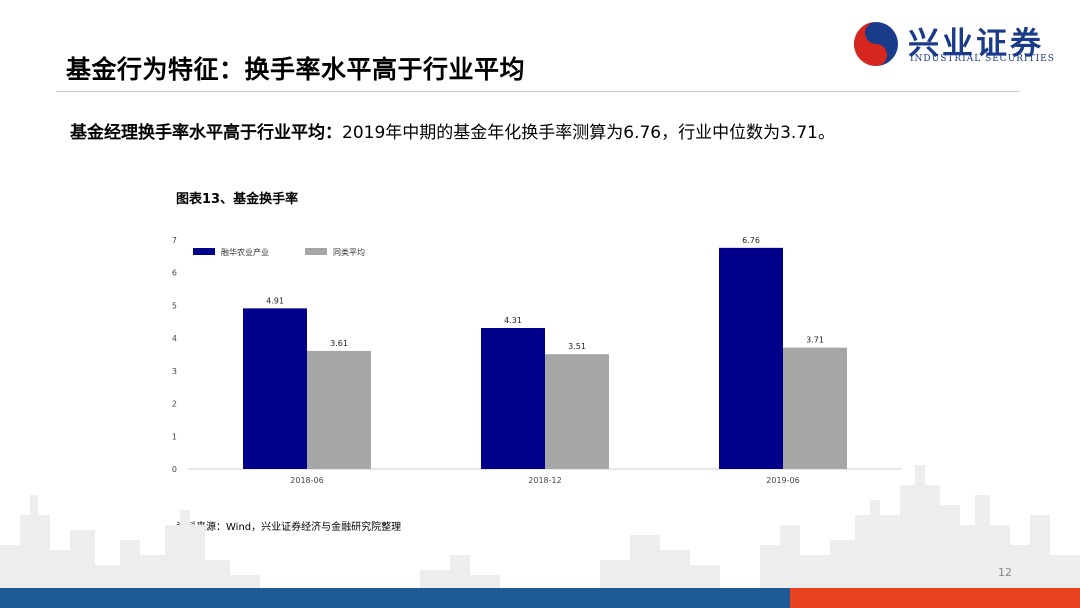 Image resolution: width=1080 pixels, height=608 pixels. I want to click on y-tick-label: 4, so click(174, 338).